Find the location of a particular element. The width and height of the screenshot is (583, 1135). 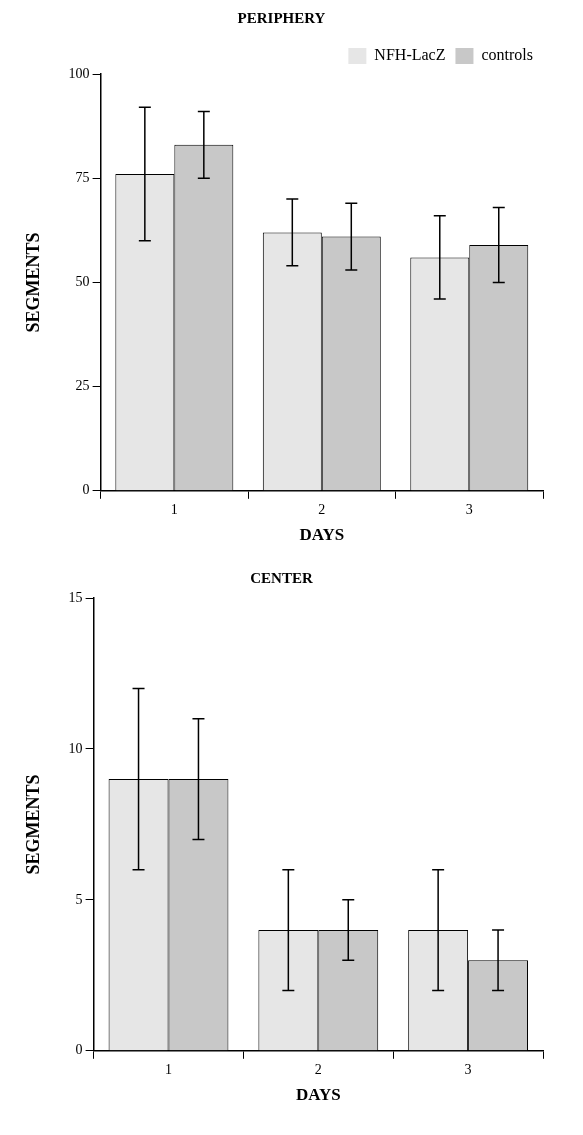

y-tick-label: 15 is located at coordinates (75, 597).